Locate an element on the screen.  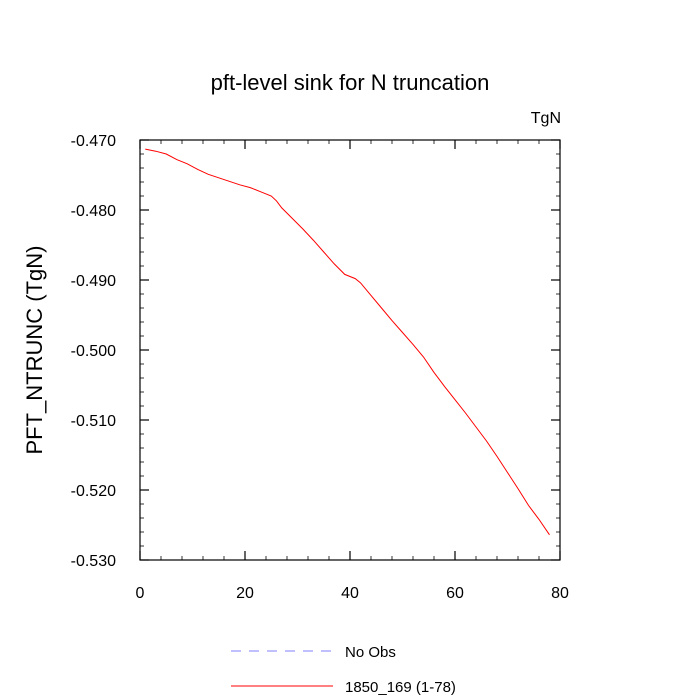
y-tick-label: -0.510 is located at coordinates (93, 421).